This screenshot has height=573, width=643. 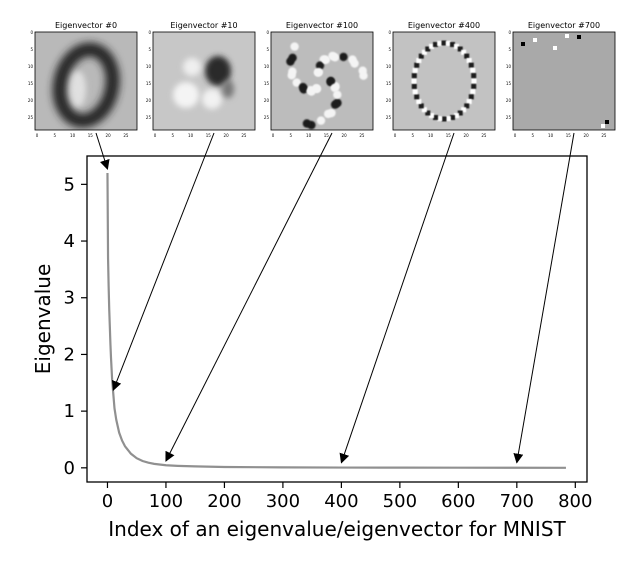 I want to click on x-tick-label: 500, so click(x=400, y=501).